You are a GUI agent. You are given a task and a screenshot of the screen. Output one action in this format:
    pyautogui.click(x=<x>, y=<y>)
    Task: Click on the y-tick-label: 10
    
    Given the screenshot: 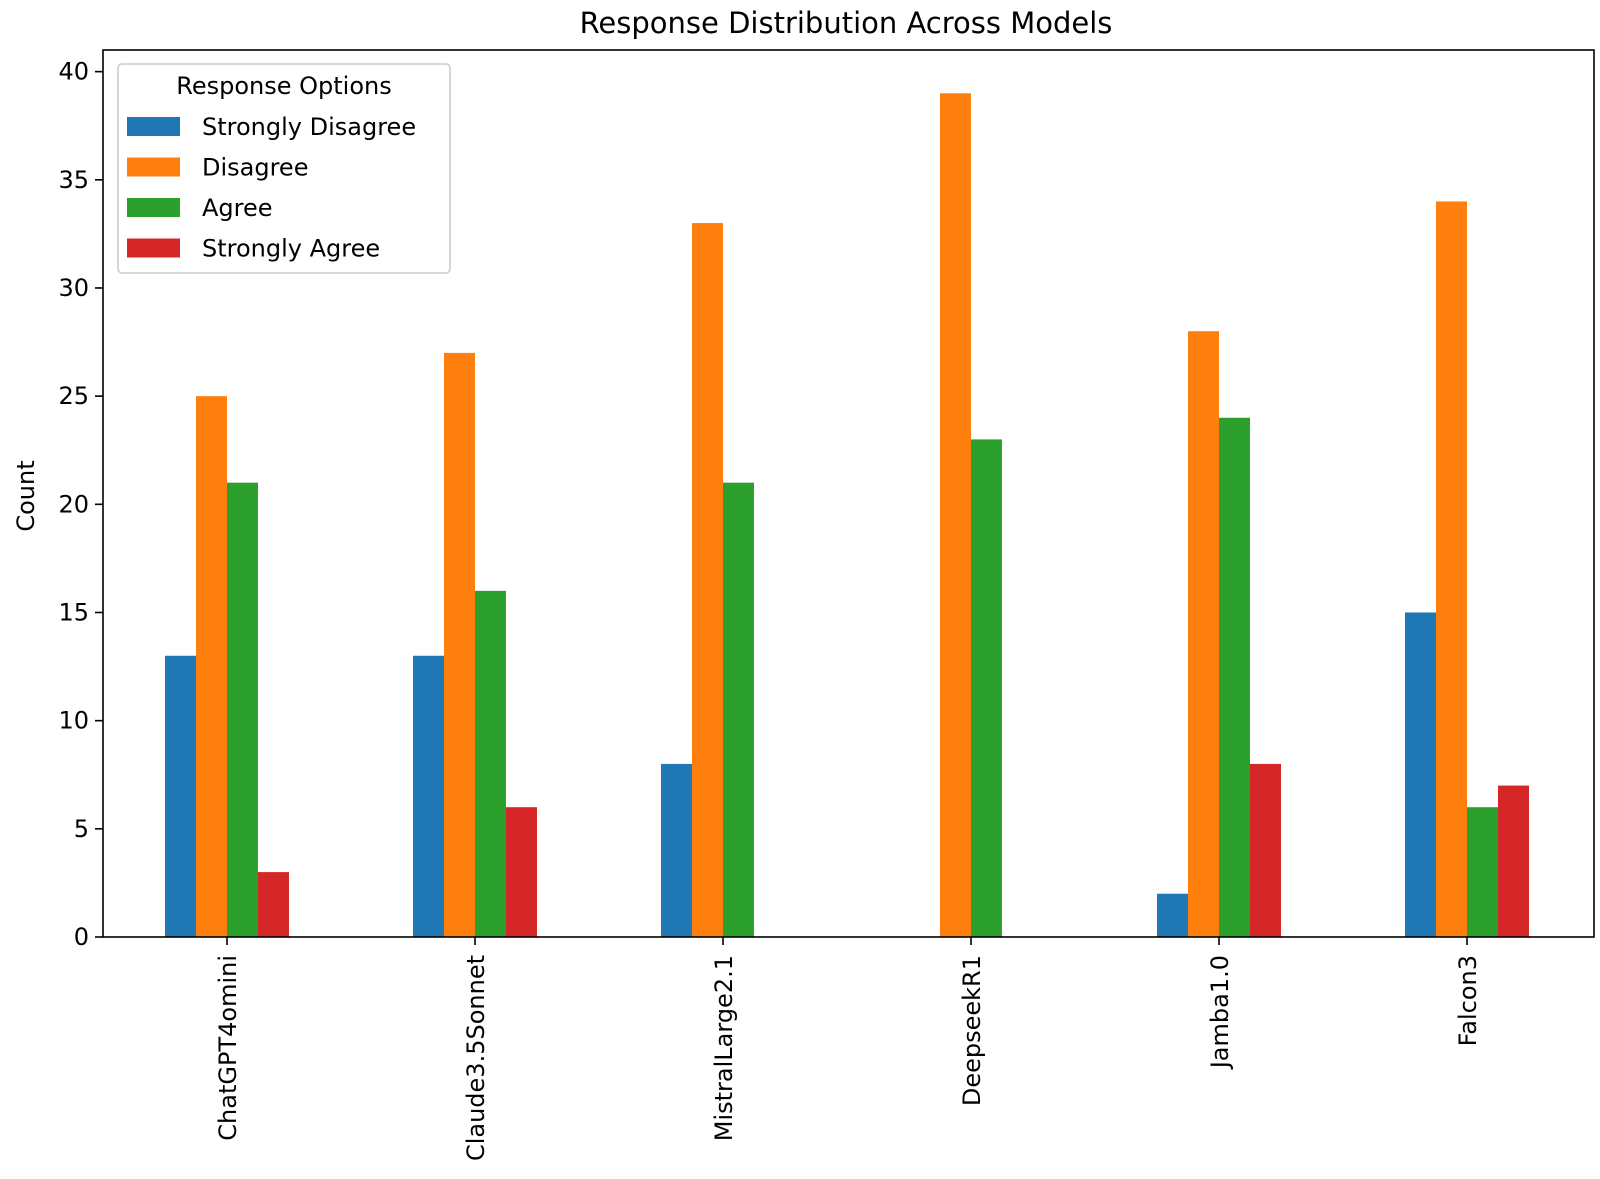 What is the action you would take?
    pyautogui.click(x=73, y=721)
    